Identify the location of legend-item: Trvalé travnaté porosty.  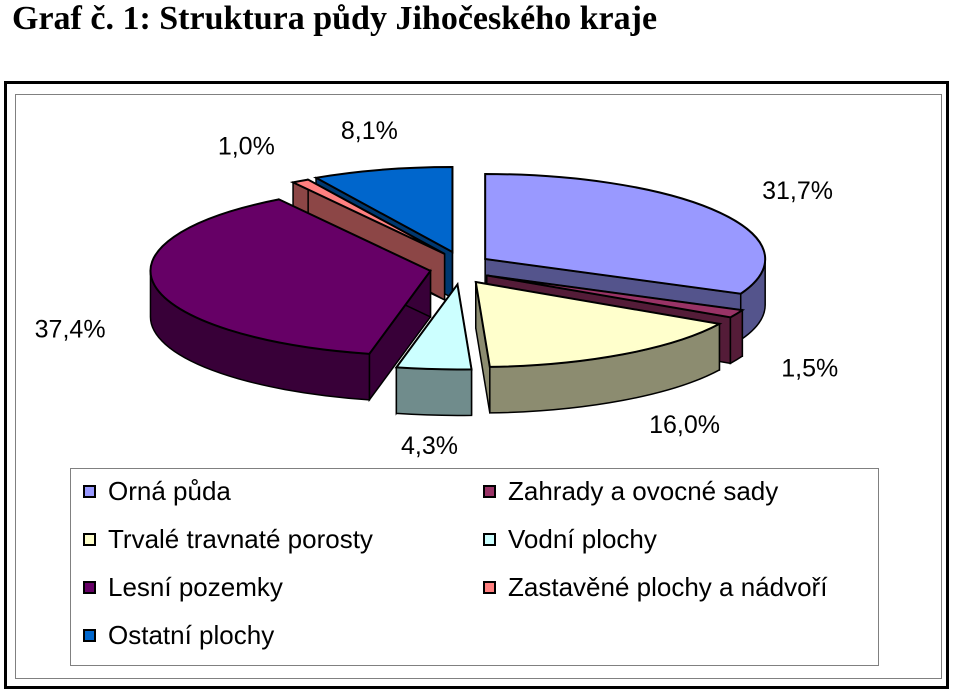
(228, 539).